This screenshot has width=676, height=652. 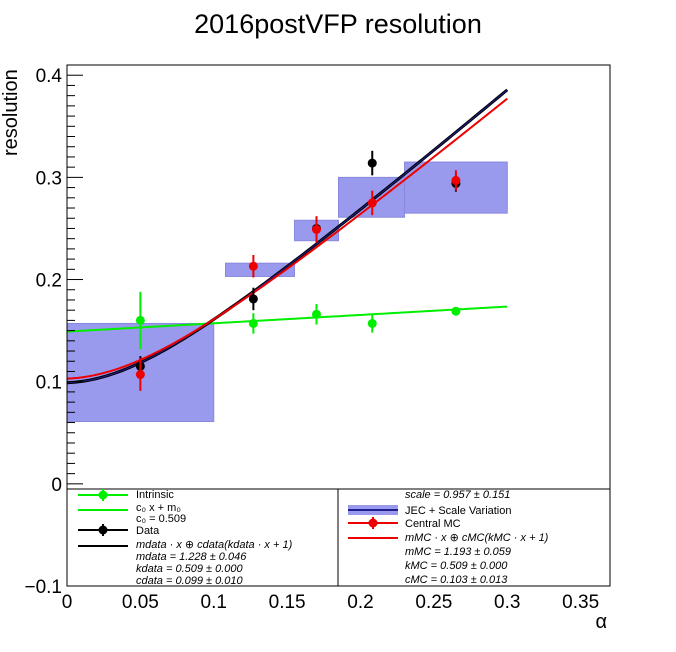 I want to click on legend-mc-marker, so click(x=373, y=523).